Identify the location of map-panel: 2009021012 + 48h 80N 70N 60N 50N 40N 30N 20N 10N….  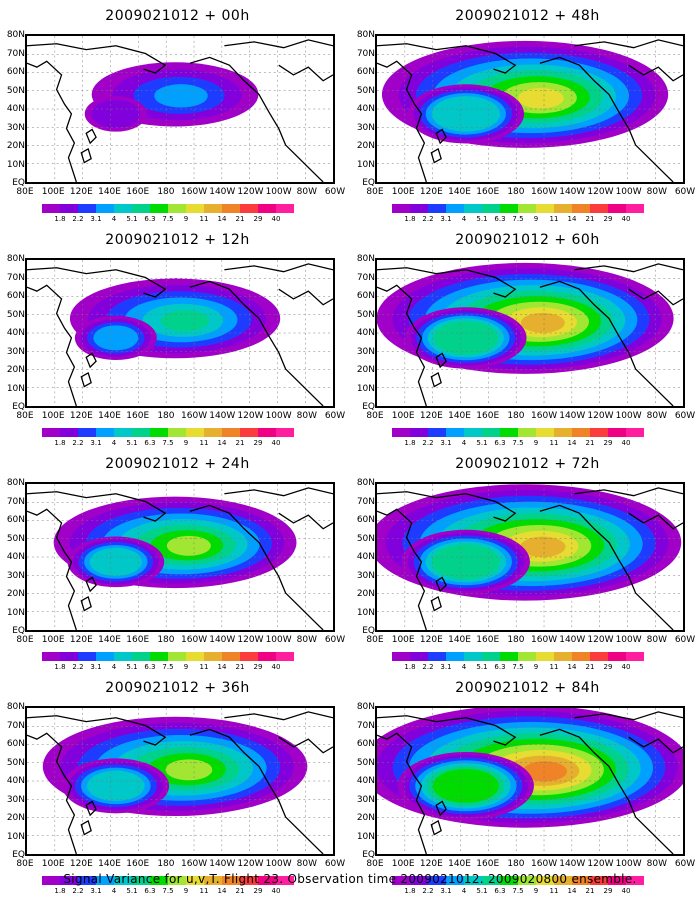
(527, 118).